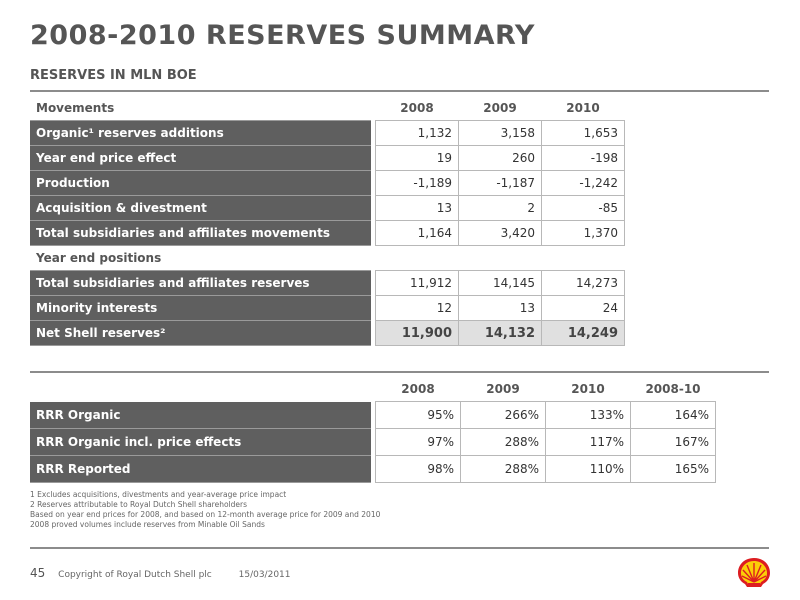 The height and width of the screenshot is (600, 800). I want to click on cell-value: -1,187, so click(500, 183).